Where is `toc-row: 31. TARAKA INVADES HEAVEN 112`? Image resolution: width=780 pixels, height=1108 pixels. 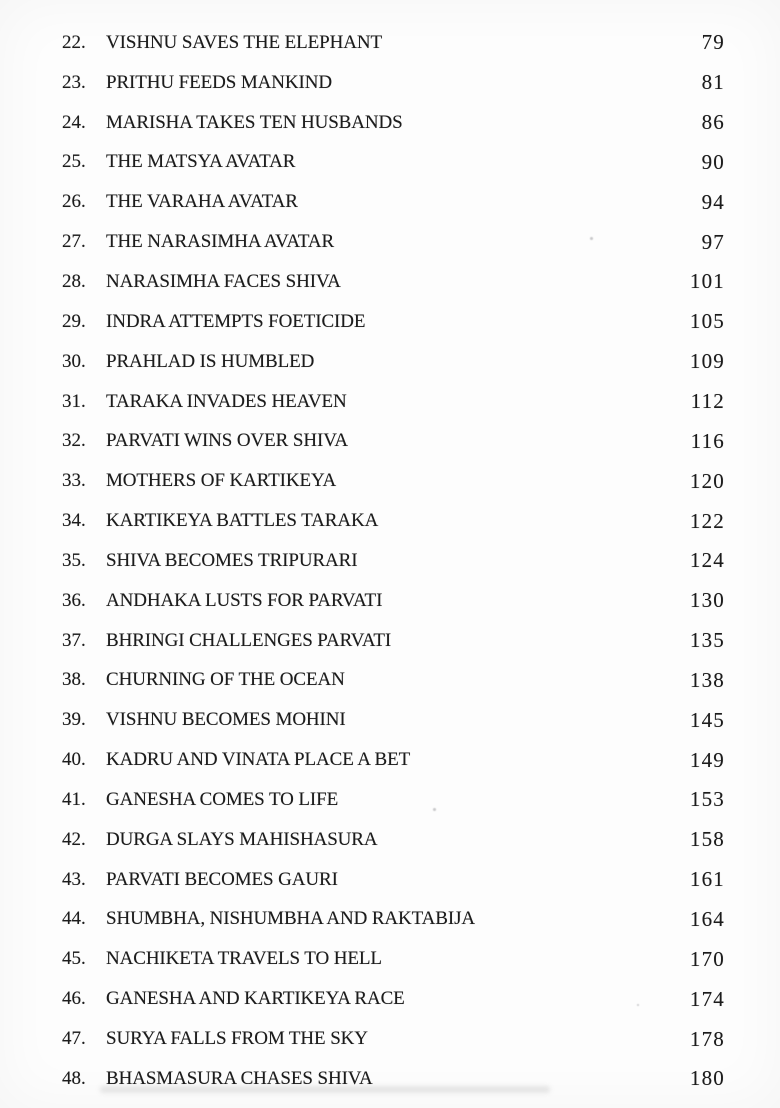 toc-row: 31. TARAKA INVADES HEAVEN 112 is located at coordinates (390, 402).